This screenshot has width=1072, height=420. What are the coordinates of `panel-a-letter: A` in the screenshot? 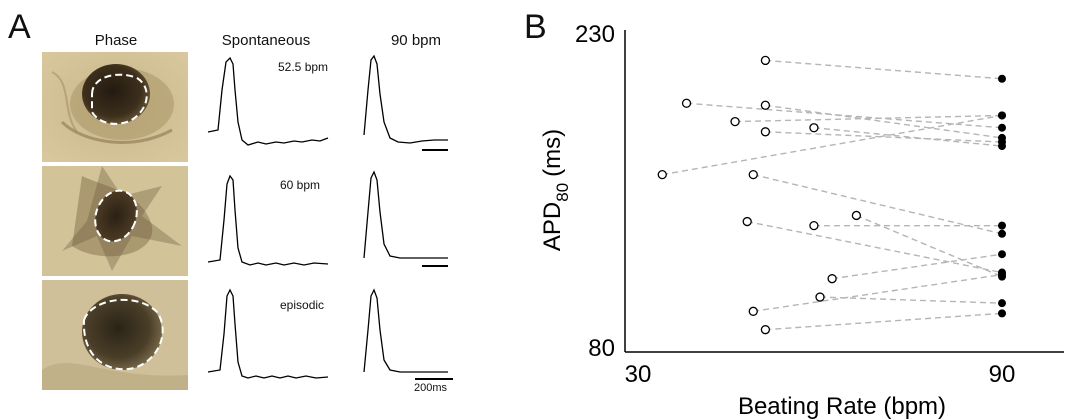 It's located at (19, 27).